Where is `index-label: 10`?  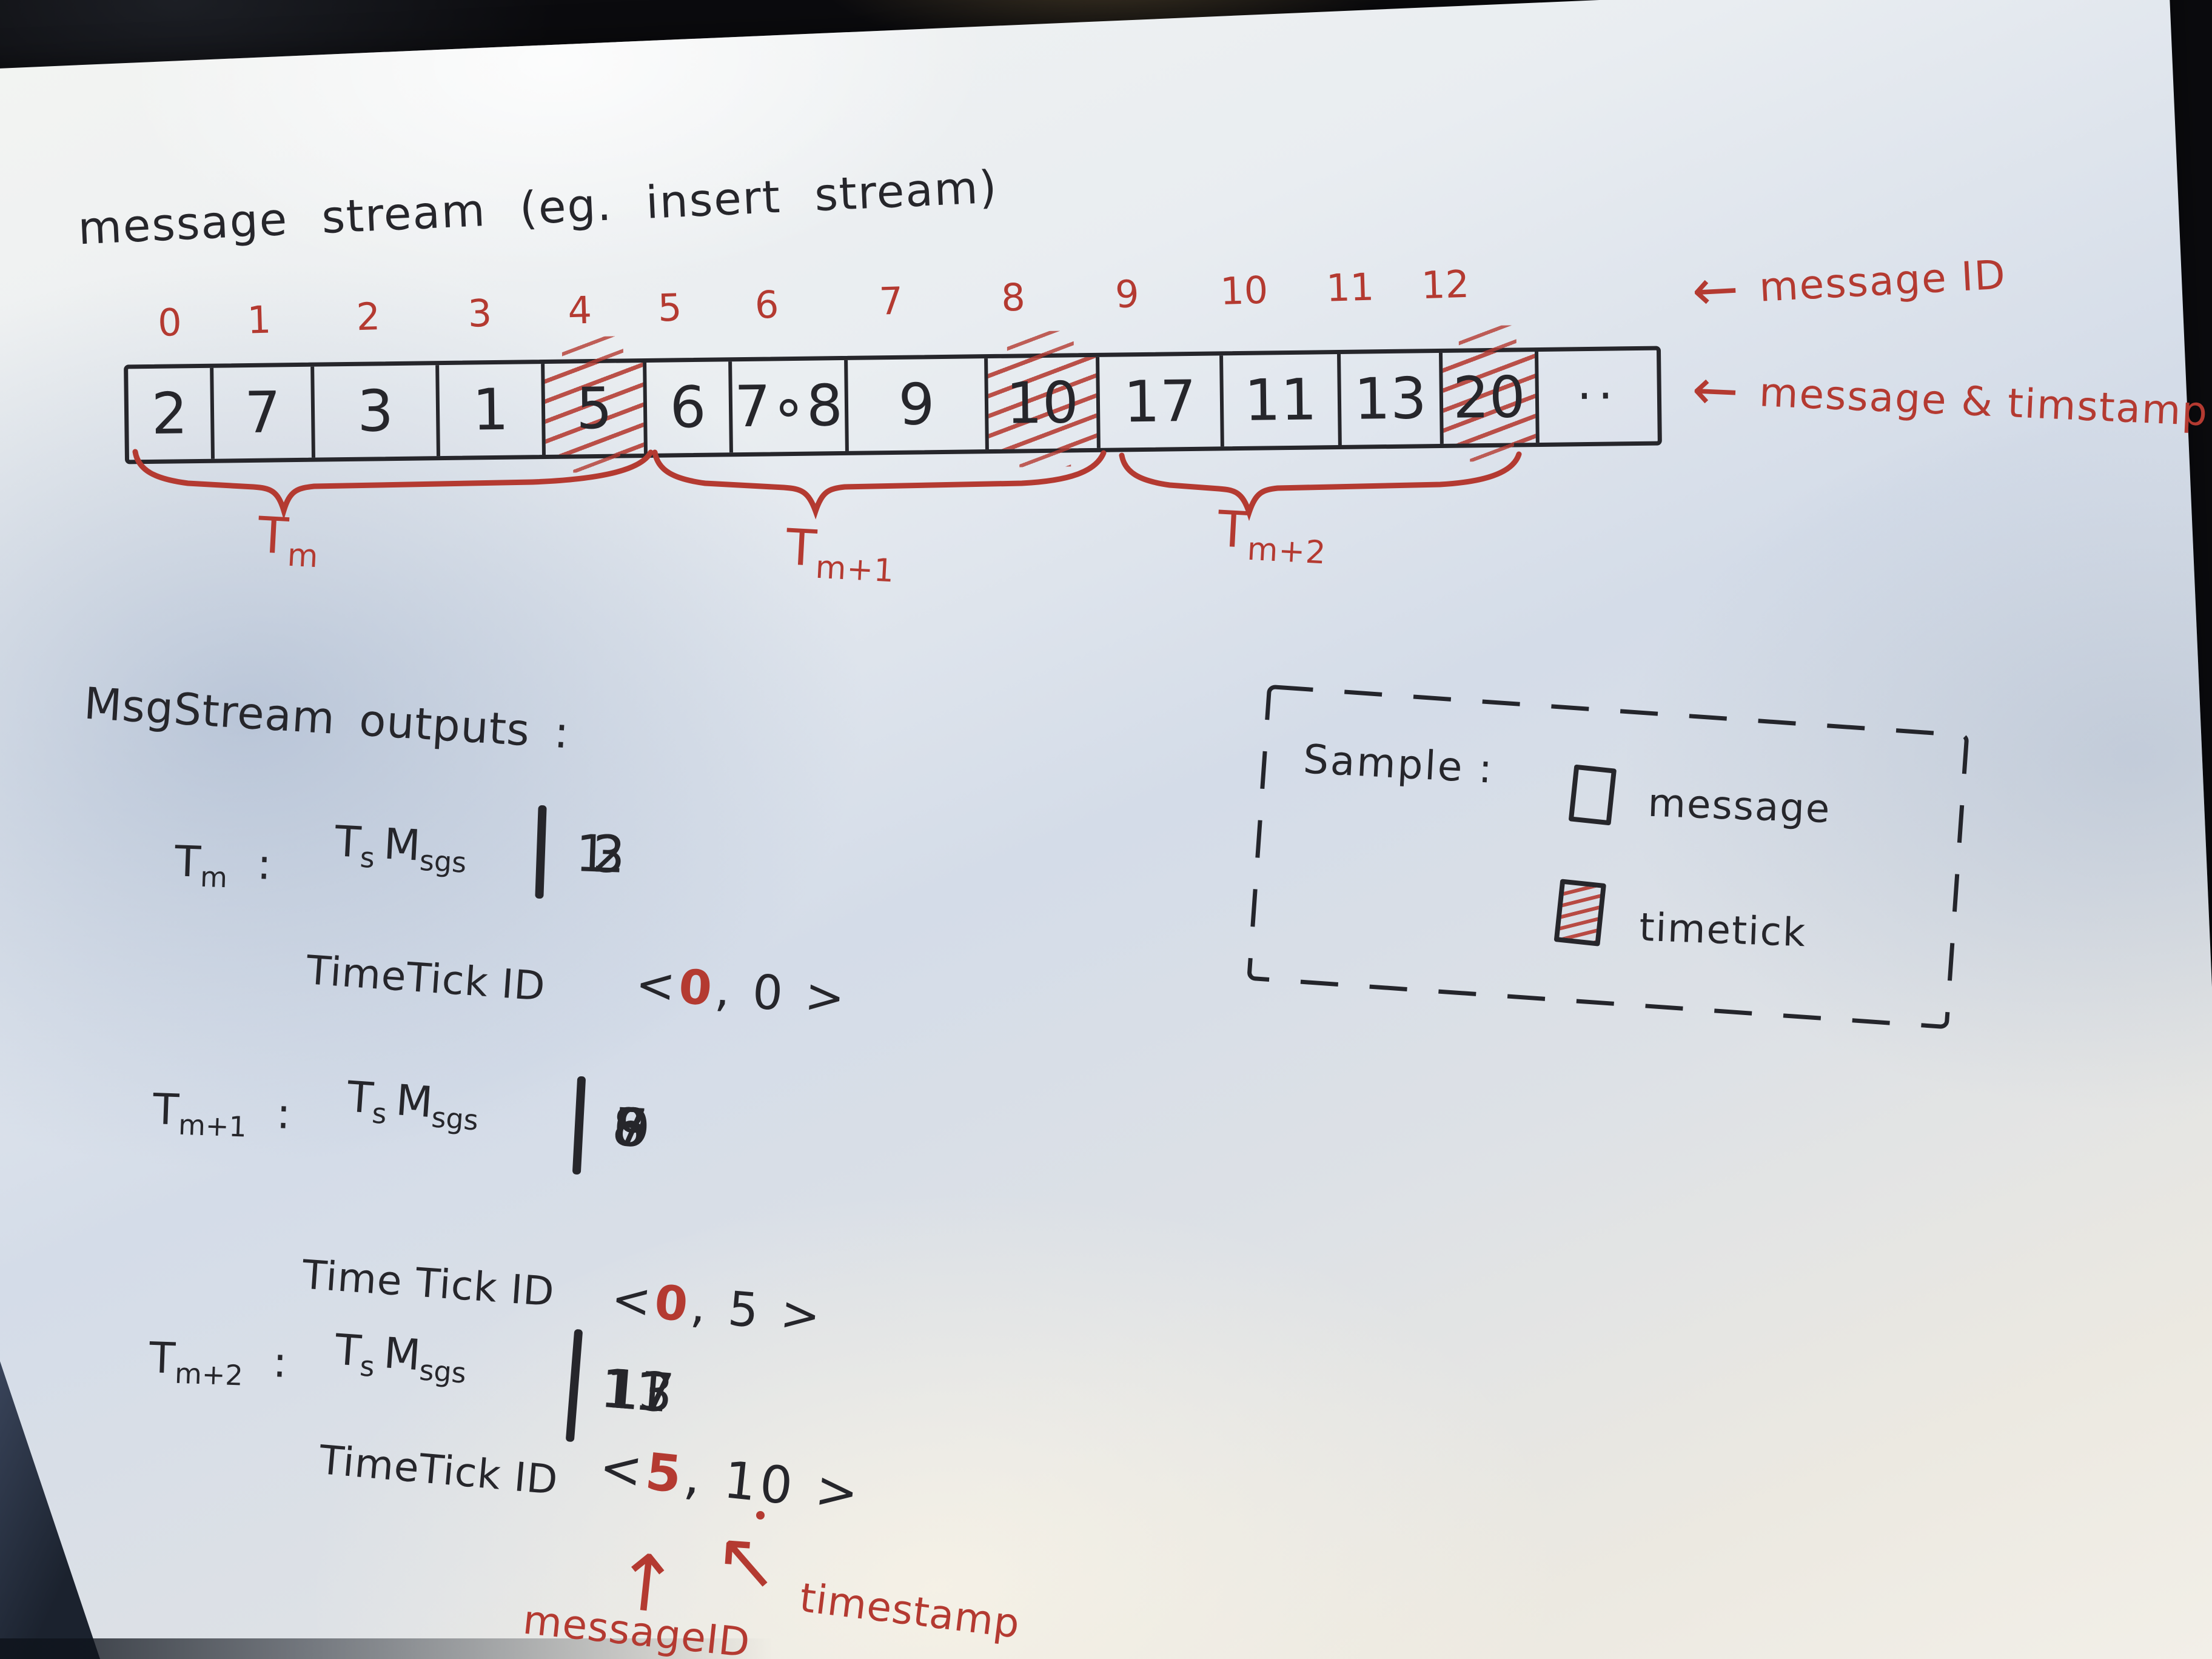 index-label: 10 is located at coordinates (1244, 290).